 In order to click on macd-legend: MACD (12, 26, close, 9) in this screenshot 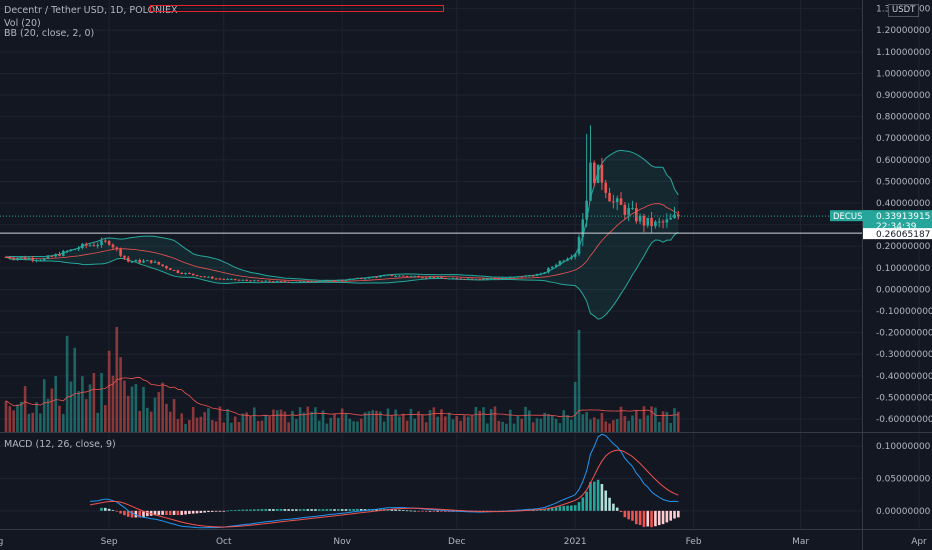, I will do `click(60, 444)`.